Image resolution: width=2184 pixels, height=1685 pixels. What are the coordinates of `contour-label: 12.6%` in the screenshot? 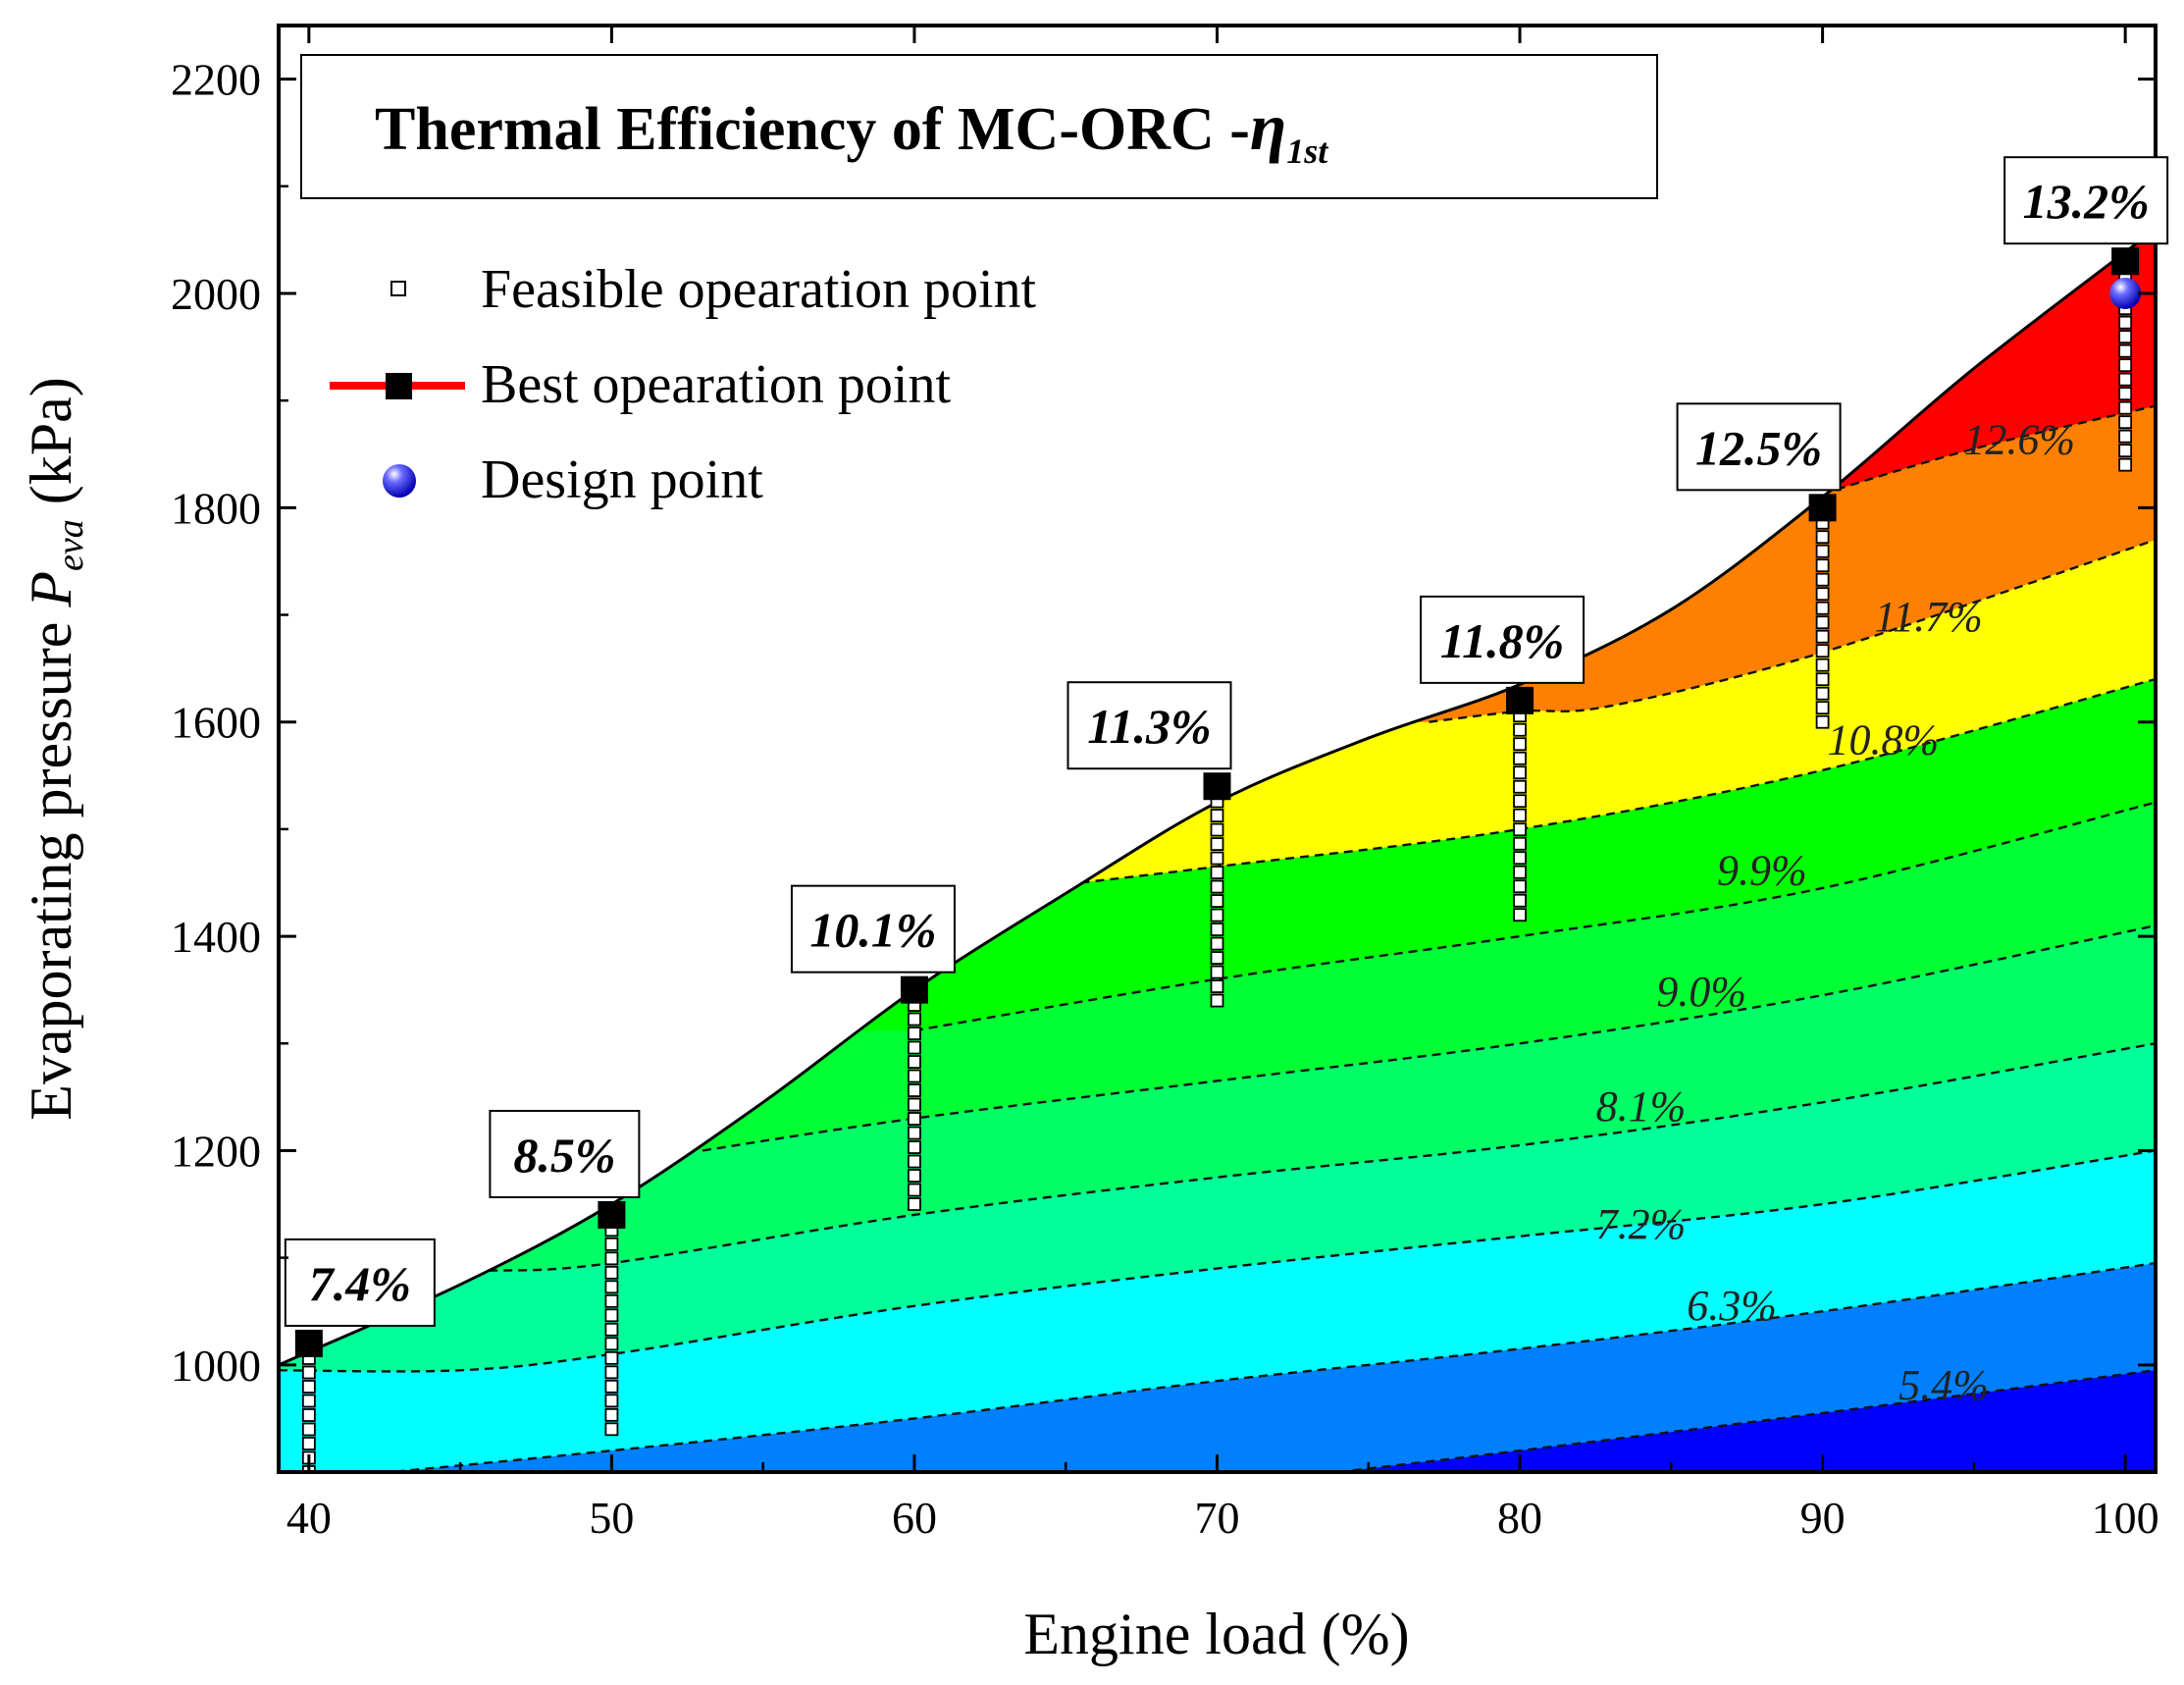 It's located at (2019, 440).